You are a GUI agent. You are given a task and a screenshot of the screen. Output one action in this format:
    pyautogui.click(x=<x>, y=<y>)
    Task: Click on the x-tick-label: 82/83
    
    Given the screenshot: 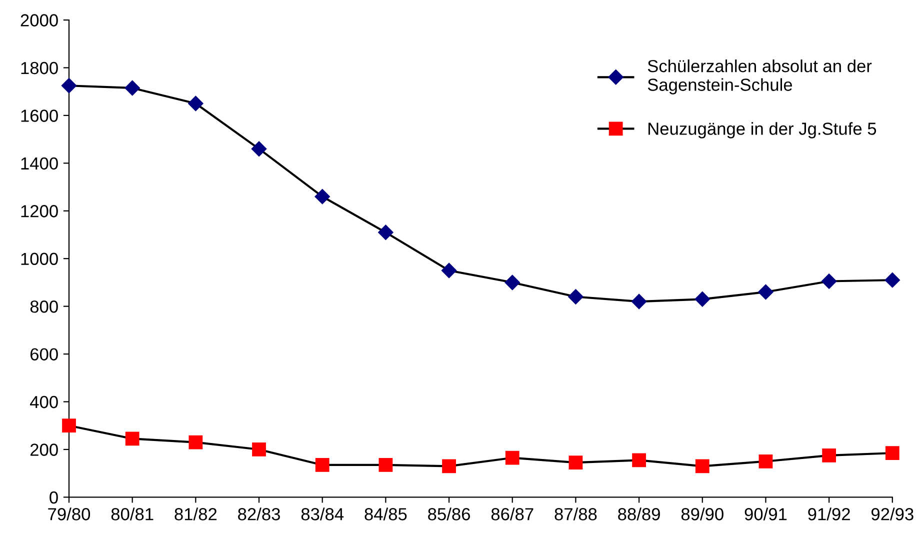 What is the action you would take?
    pyautogui.click(x=259, y=514)
    